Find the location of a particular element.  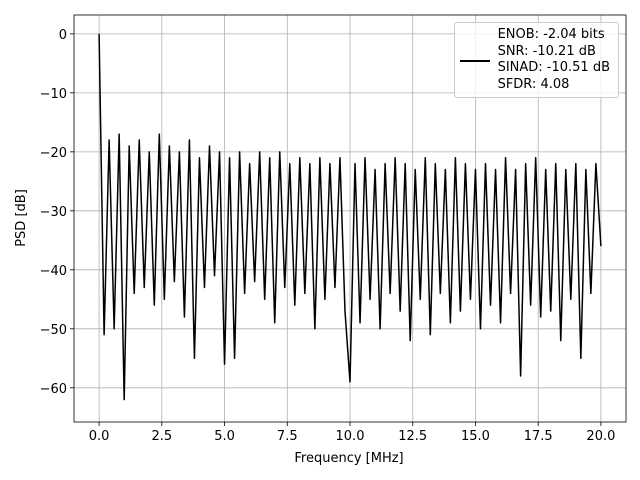

x-tick-label: 12.5 is located at coordinates (412, 436).